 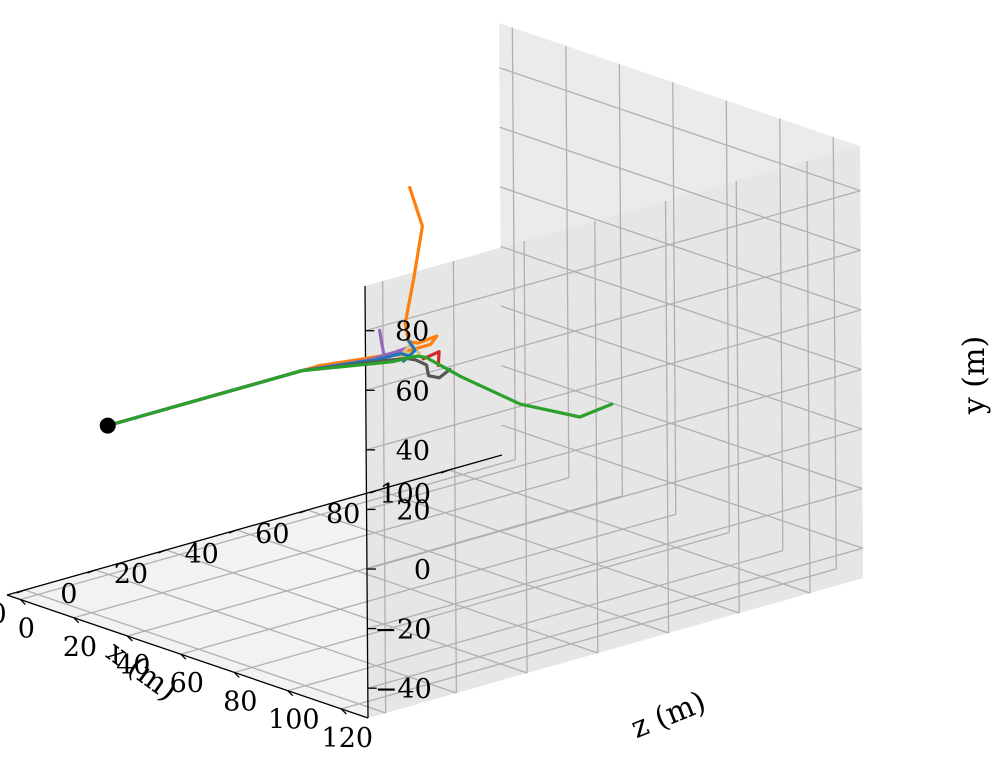 What do you see at coordinates (405, 494) in the screenshot?
I see `x-tick-label: 100` at bounding box center [405, 494].